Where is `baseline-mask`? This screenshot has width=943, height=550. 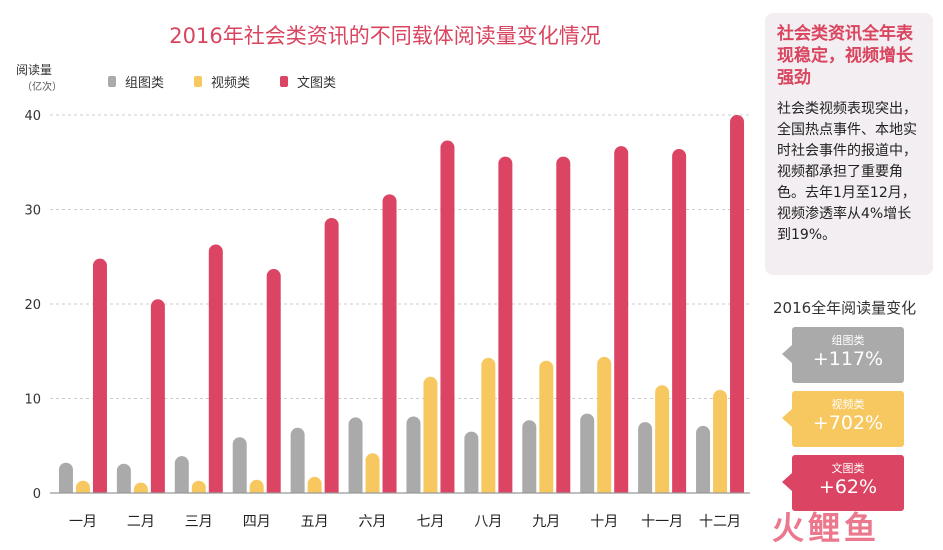 baseline-mask is located at coordinates (400, 498).